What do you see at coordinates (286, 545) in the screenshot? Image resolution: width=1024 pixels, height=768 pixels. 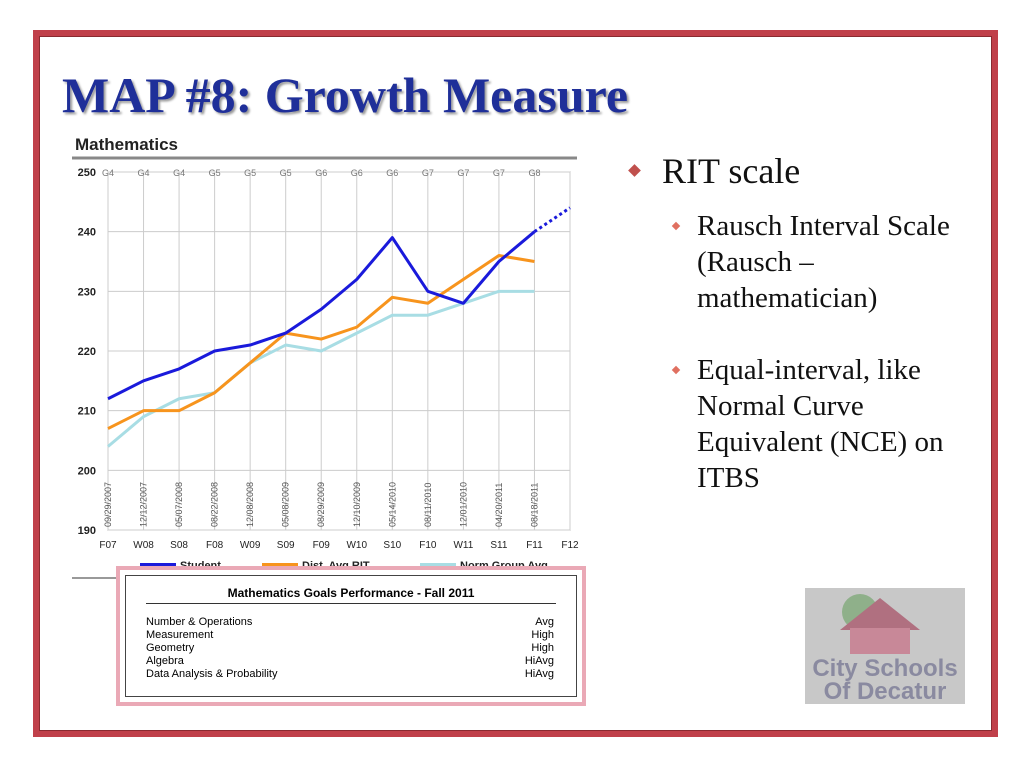 I see `x-tick-label: S09` at bounding box center [286, 545].